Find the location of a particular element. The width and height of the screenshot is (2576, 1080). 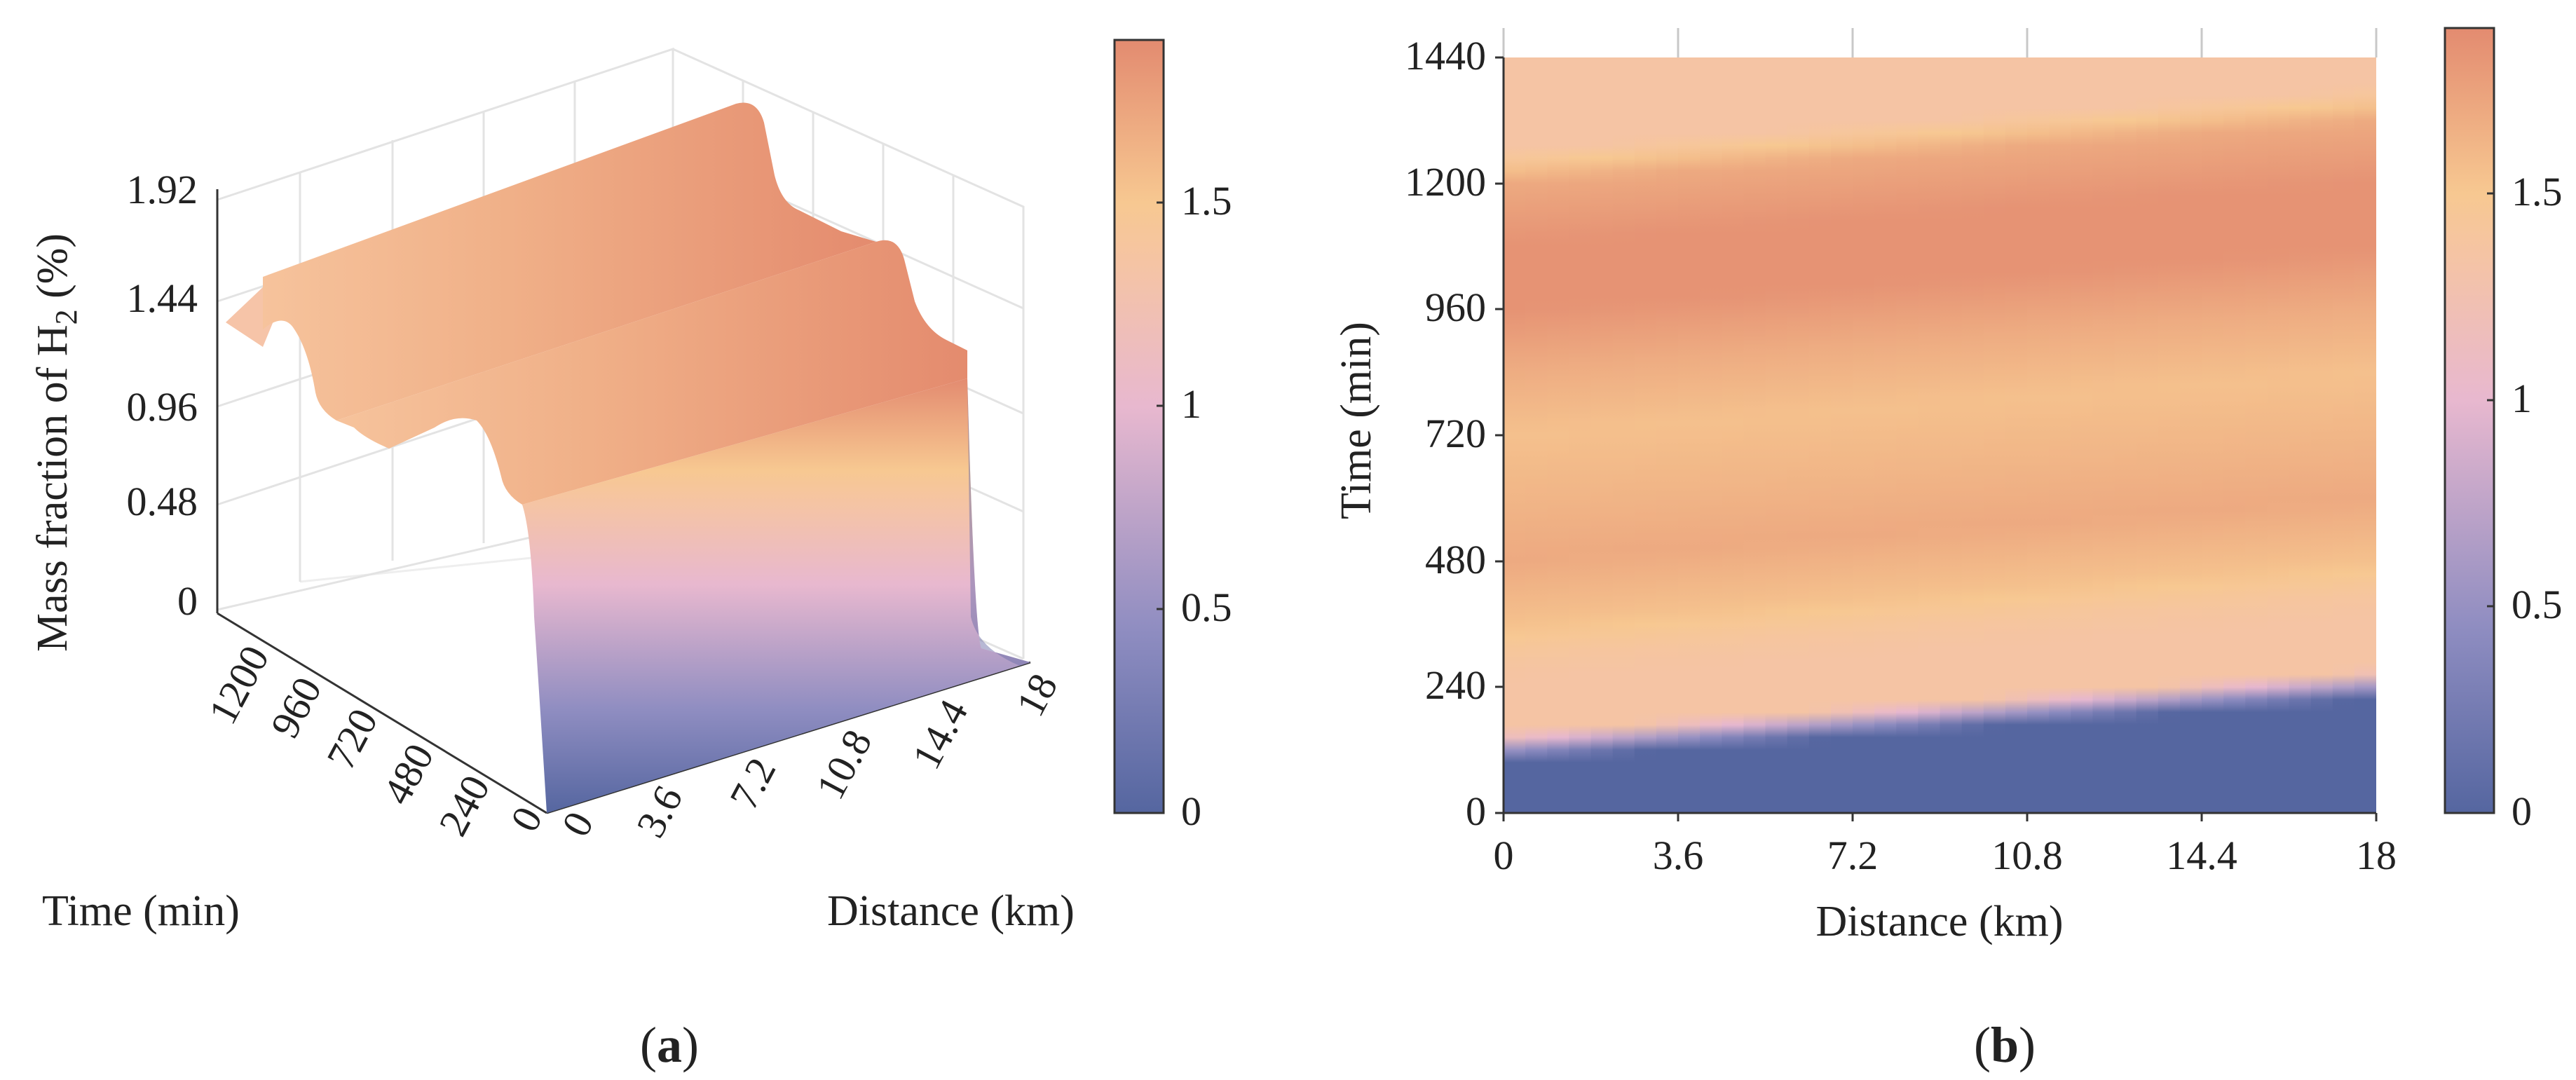

panel-a-colorbar: 0 0.5 1 1.5 is located at coordinates (1172, 436).